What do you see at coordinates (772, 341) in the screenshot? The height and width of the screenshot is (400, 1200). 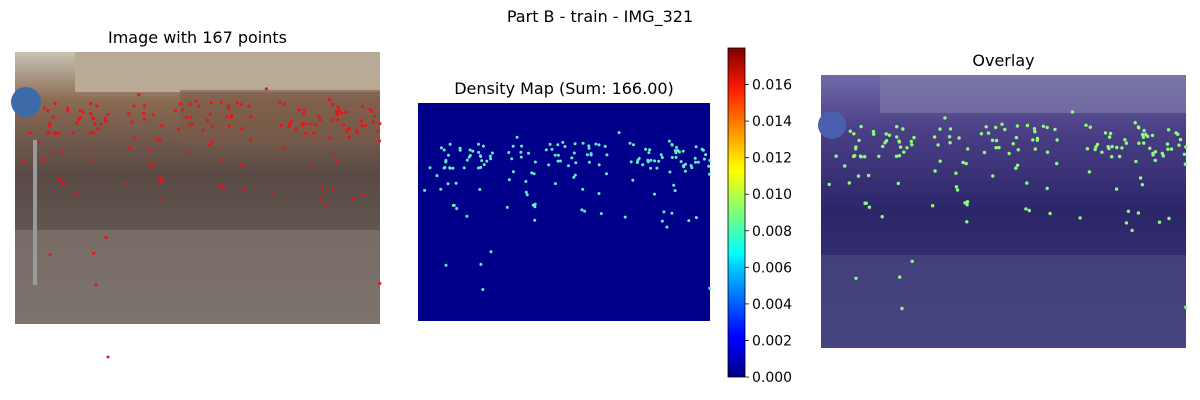 I see `colorbar-tick-label: 0.002` at bounding box center [772, 341].